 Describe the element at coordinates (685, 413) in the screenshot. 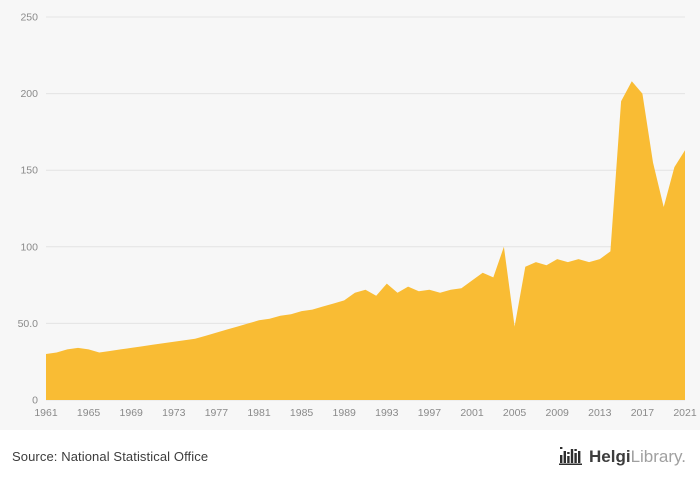

I see `x-axis-tick-label: 2021` at that location.